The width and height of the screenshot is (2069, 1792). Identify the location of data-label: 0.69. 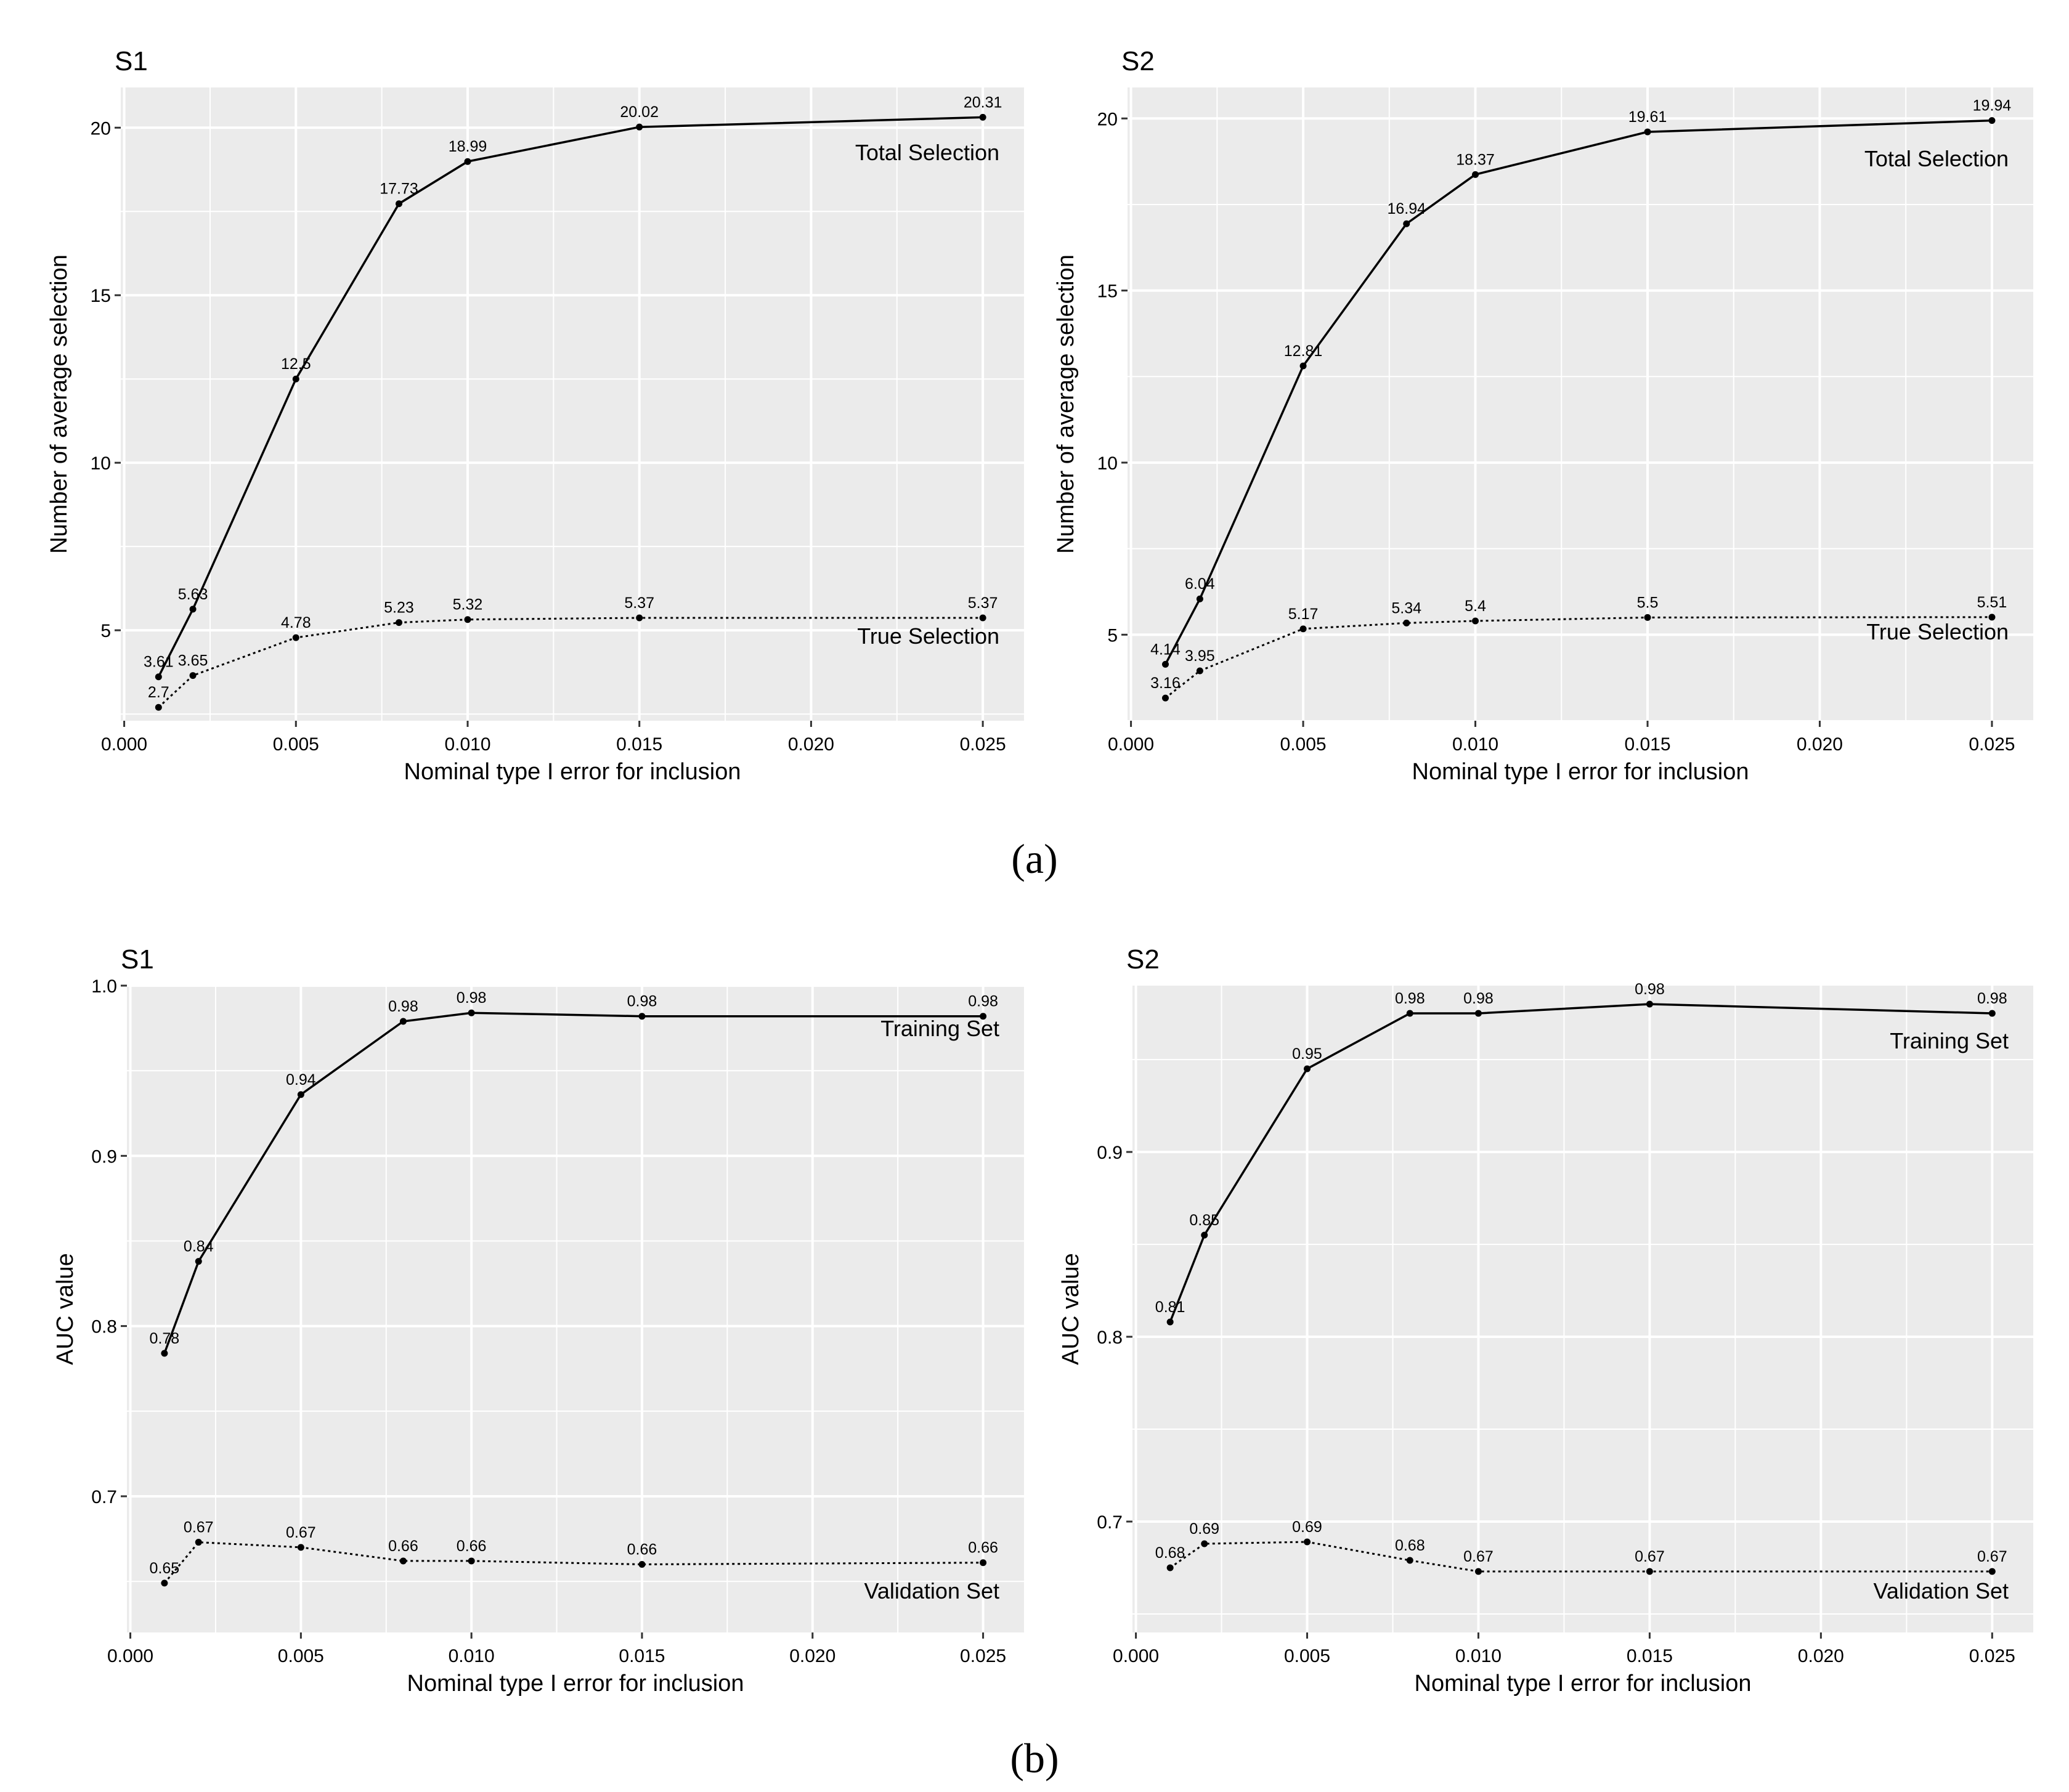
(1204, 1529).